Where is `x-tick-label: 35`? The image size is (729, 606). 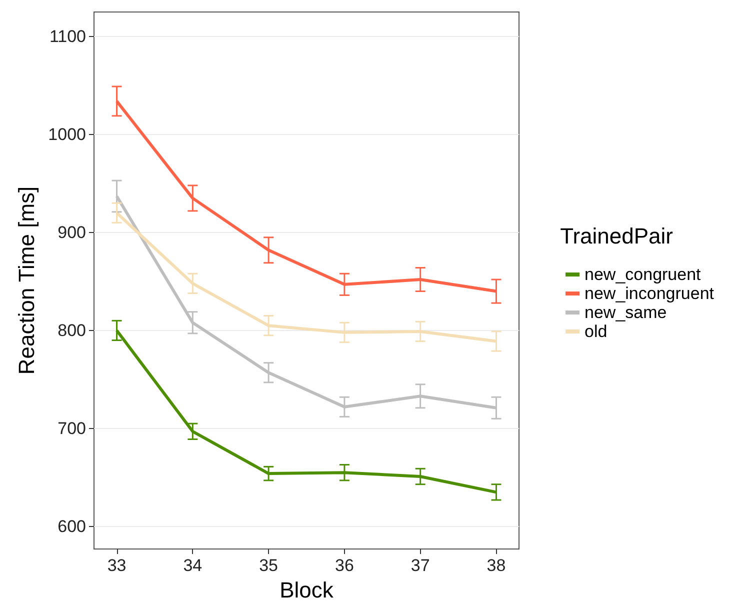 x-tick-label: 35 is located at coordinates (268, 565).